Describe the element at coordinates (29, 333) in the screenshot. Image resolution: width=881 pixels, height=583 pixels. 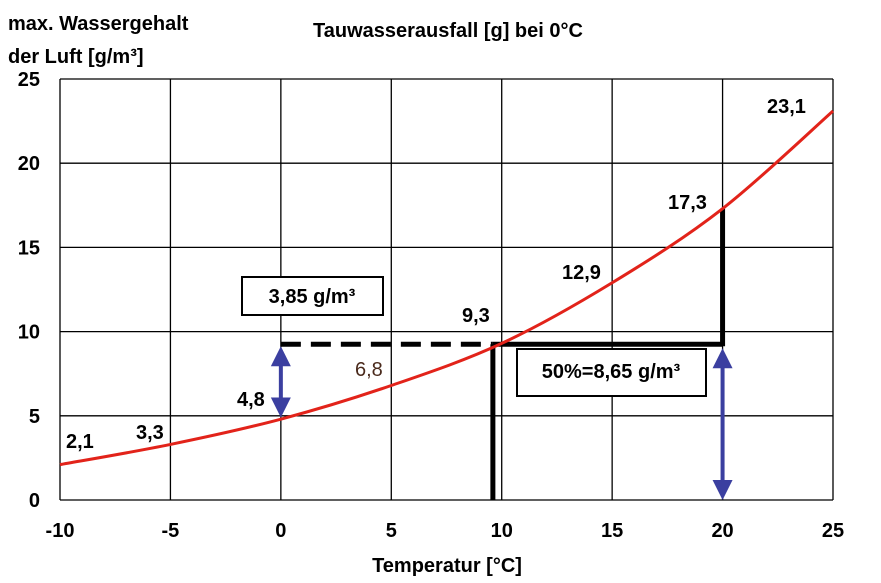
I see `y-tick-label: 10` at that location.